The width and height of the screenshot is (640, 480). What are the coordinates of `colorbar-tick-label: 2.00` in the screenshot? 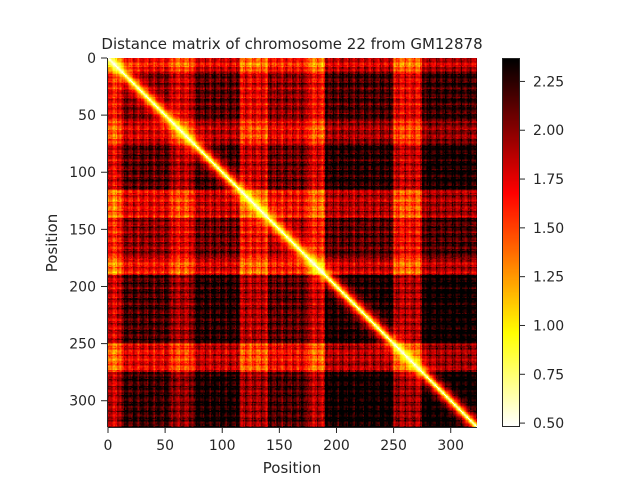 It's located at (548, 131).